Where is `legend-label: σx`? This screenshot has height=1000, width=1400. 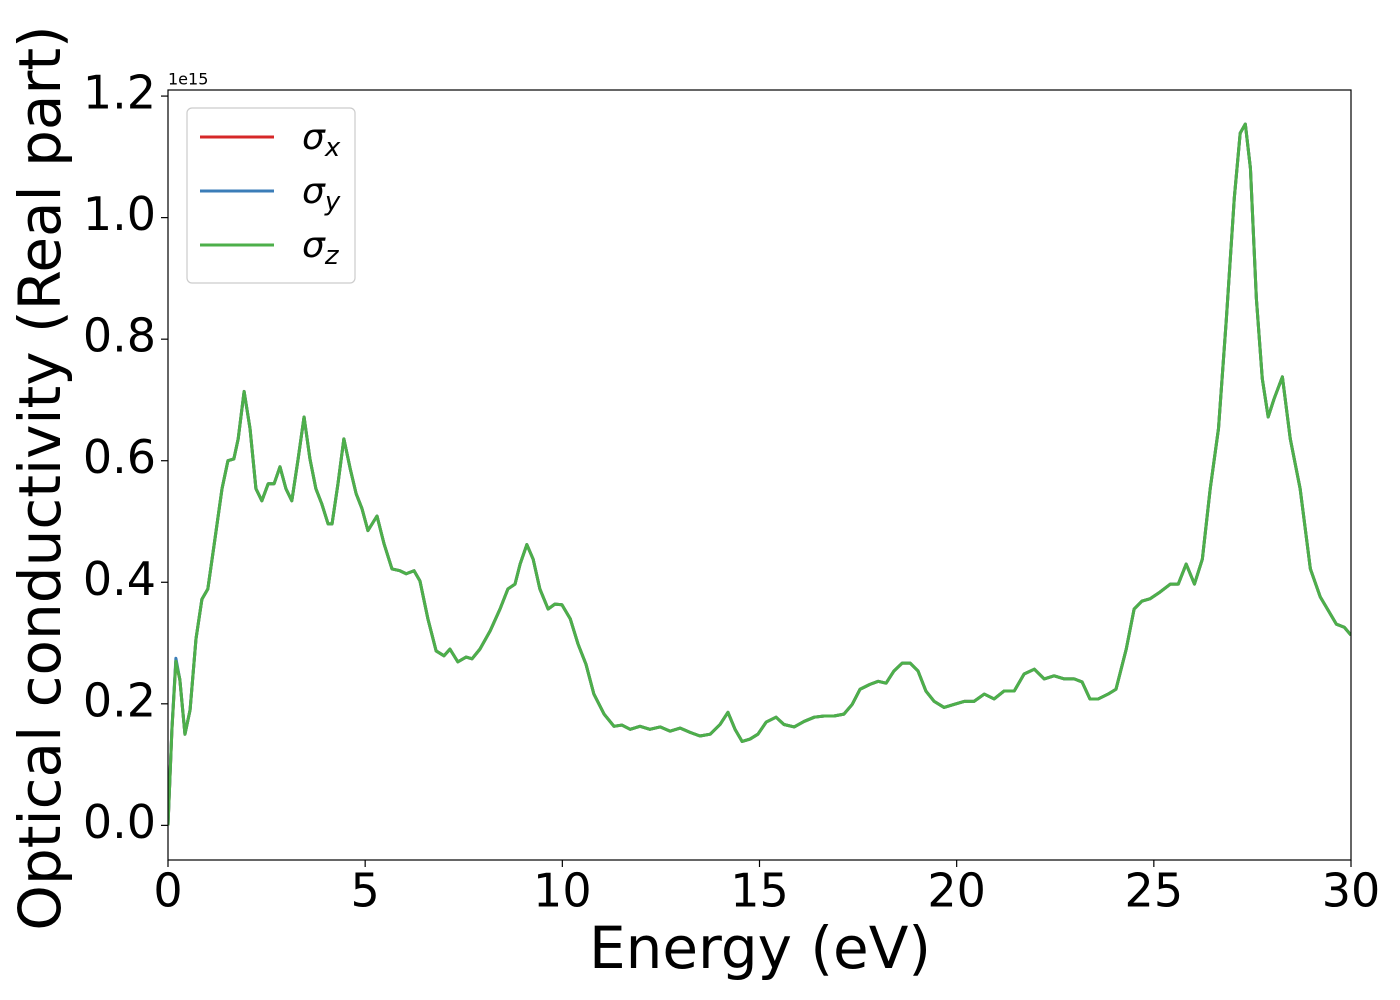 legend-label: σx is located at coordinates (321, 140).